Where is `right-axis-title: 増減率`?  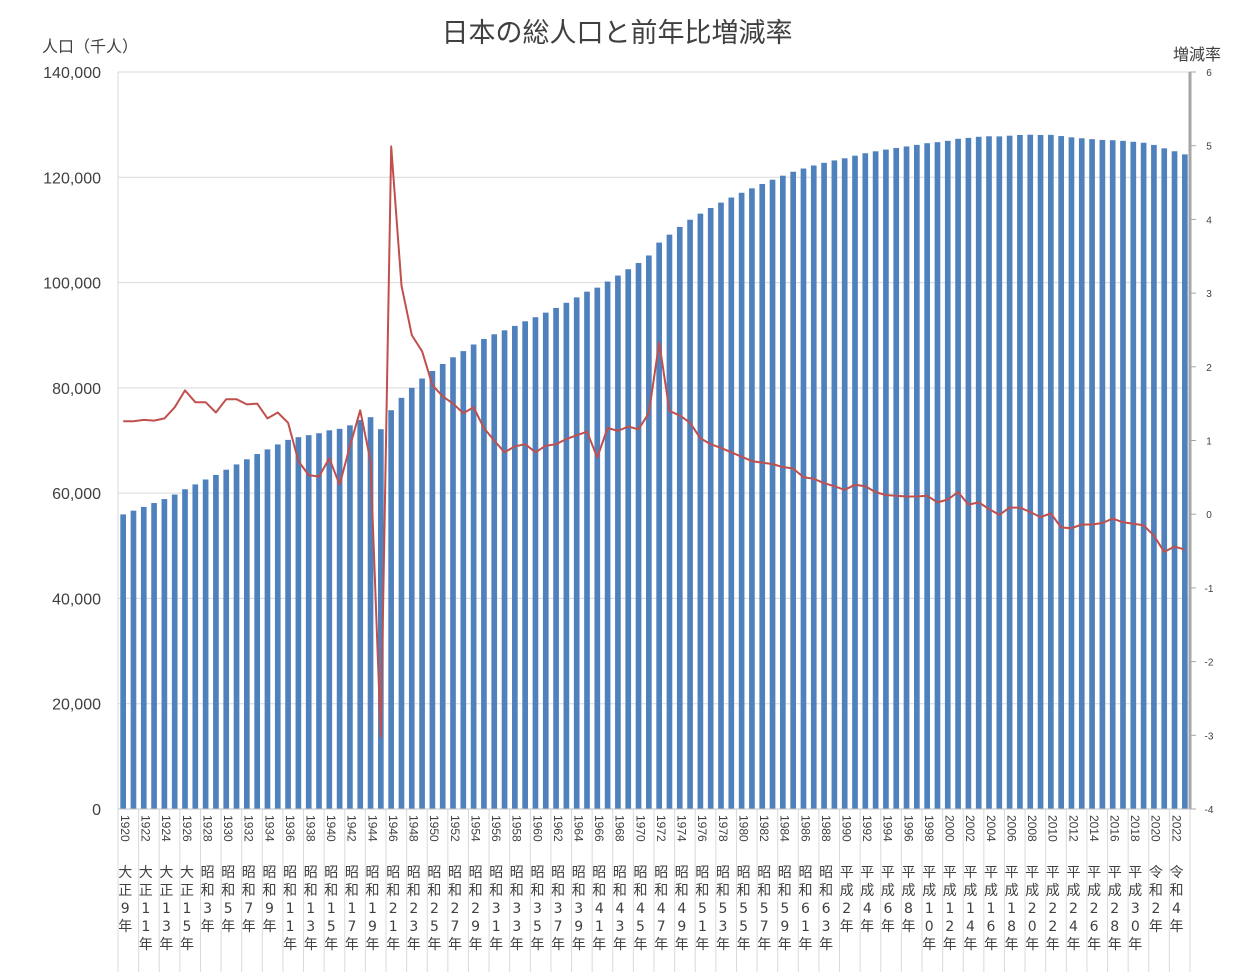
right-axis-title: 増減率 is located at coordinates (1197, 54).